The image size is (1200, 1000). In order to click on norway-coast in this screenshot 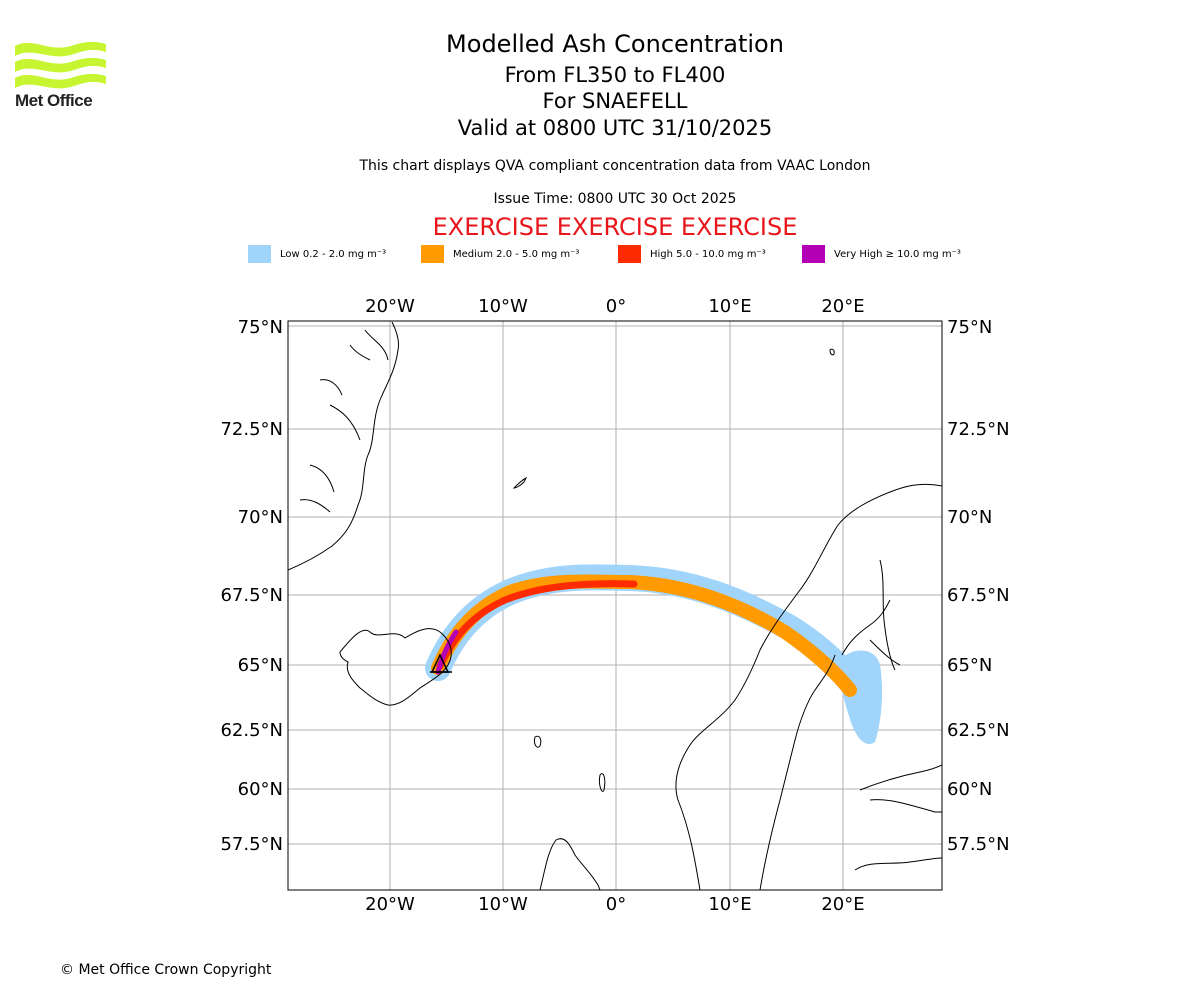, I will do `click(808, 686)`.